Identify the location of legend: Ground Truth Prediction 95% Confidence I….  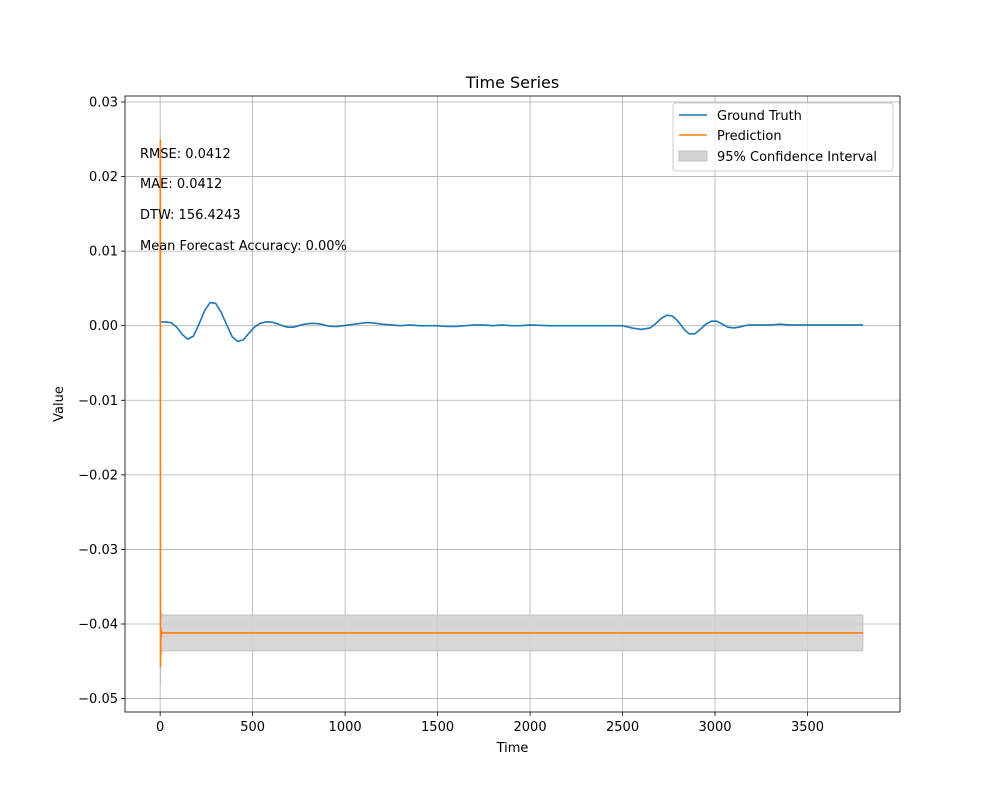
(783, 137).